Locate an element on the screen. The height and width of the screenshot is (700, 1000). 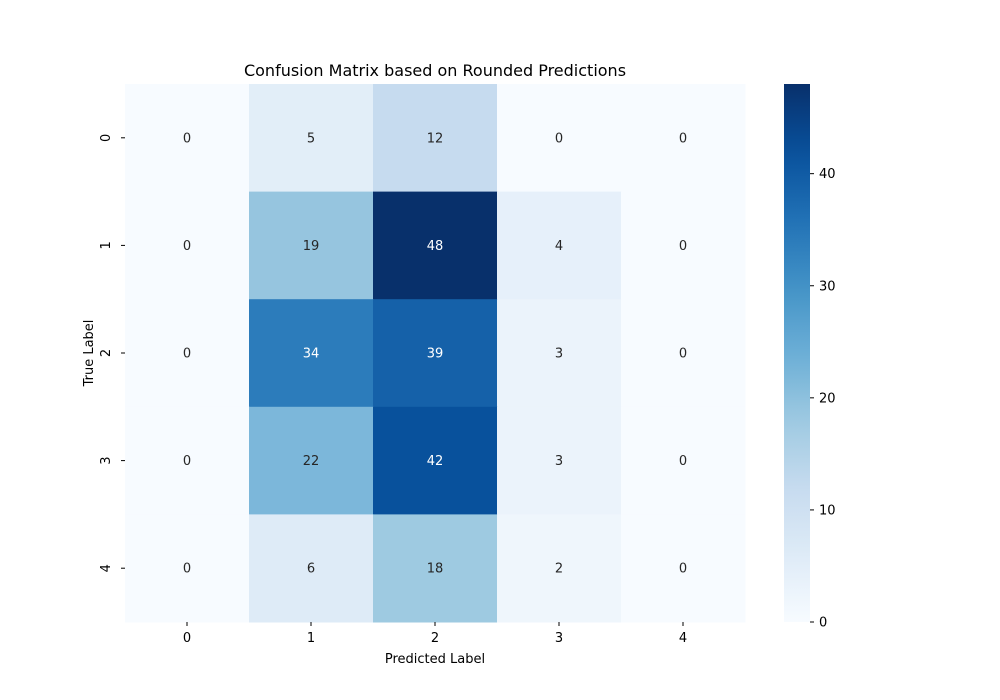
cell-value-label: 5 is located at coordinates (311, 138).